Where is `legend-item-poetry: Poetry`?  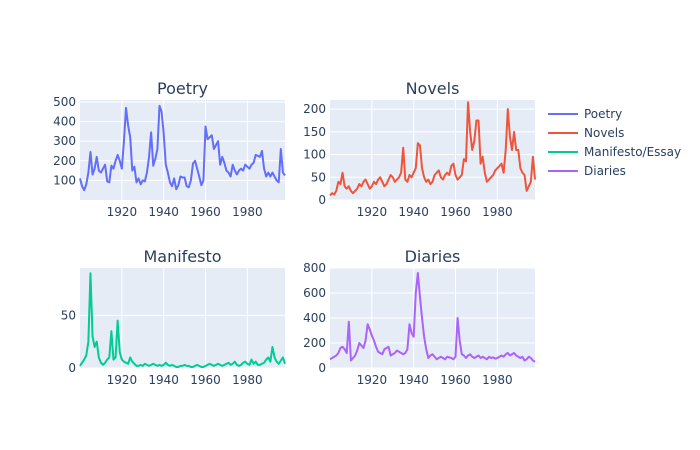 legend-item-poetry: Poetry is located at coordinates (585, 114).